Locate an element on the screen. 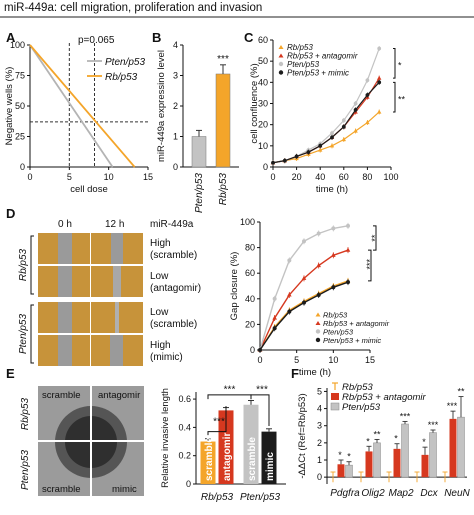 This screenshot has width=474, height=515. group-label: Rb/p53 is located at coordinates (217, 497).